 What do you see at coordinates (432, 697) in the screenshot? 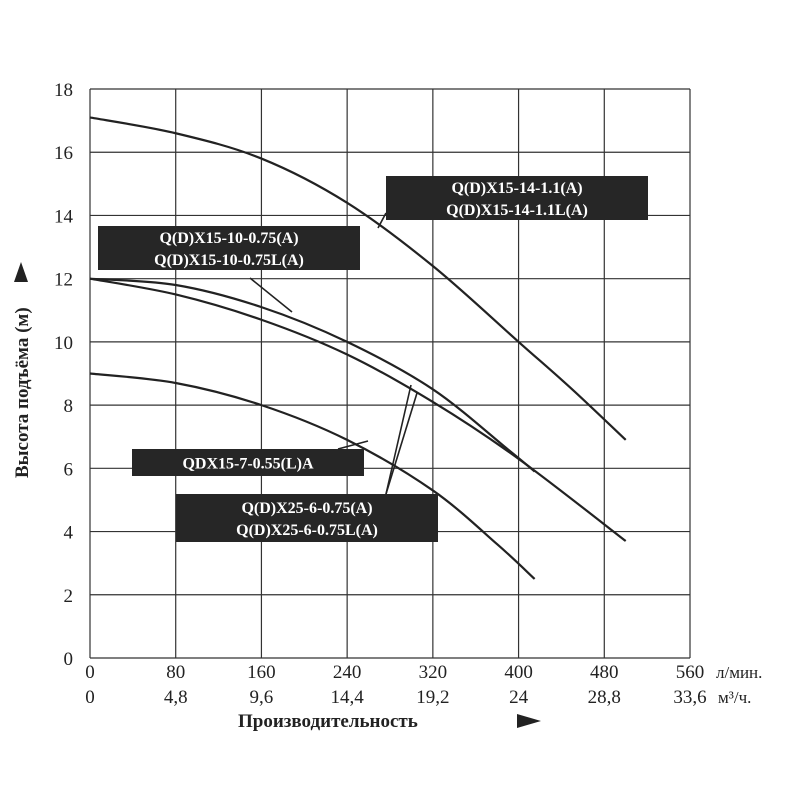
I see `x2-tick-label: 19,2` at bounding box center [432, 697].